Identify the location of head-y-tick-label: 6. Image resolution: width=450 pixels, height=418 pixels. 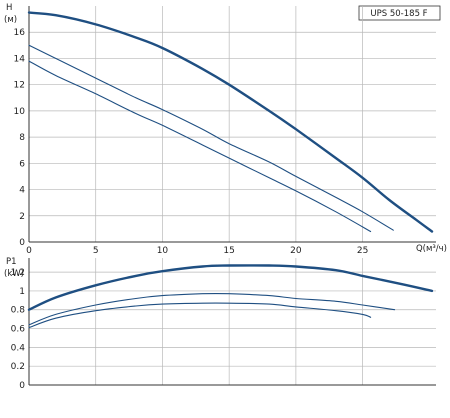
(22, 164).